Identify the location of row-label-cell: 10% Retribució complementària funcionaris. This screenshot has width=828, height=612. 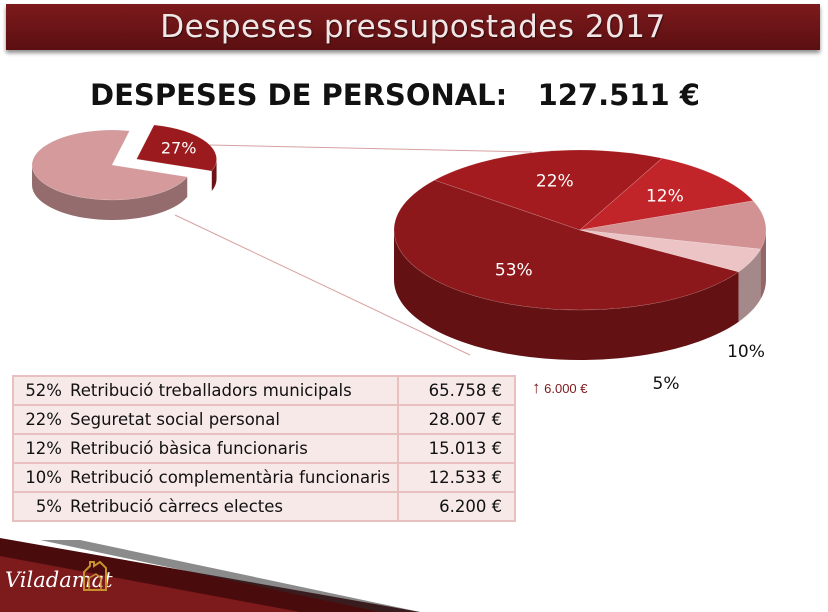
(205, 477).